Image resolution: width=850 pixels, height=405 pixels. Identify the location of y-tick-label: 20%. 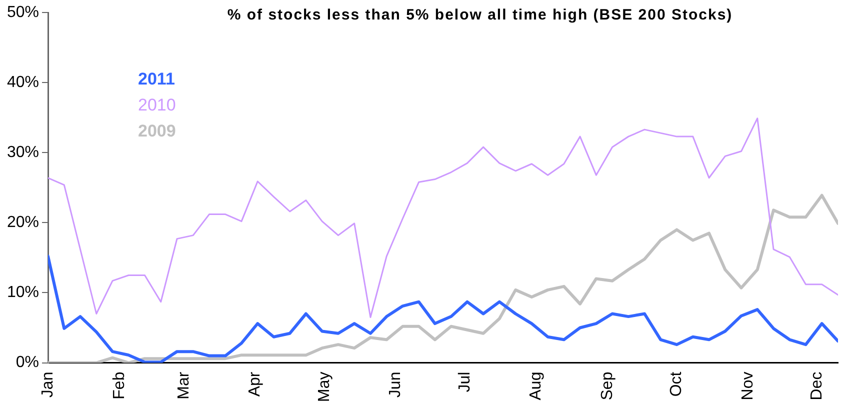
(23, 223).